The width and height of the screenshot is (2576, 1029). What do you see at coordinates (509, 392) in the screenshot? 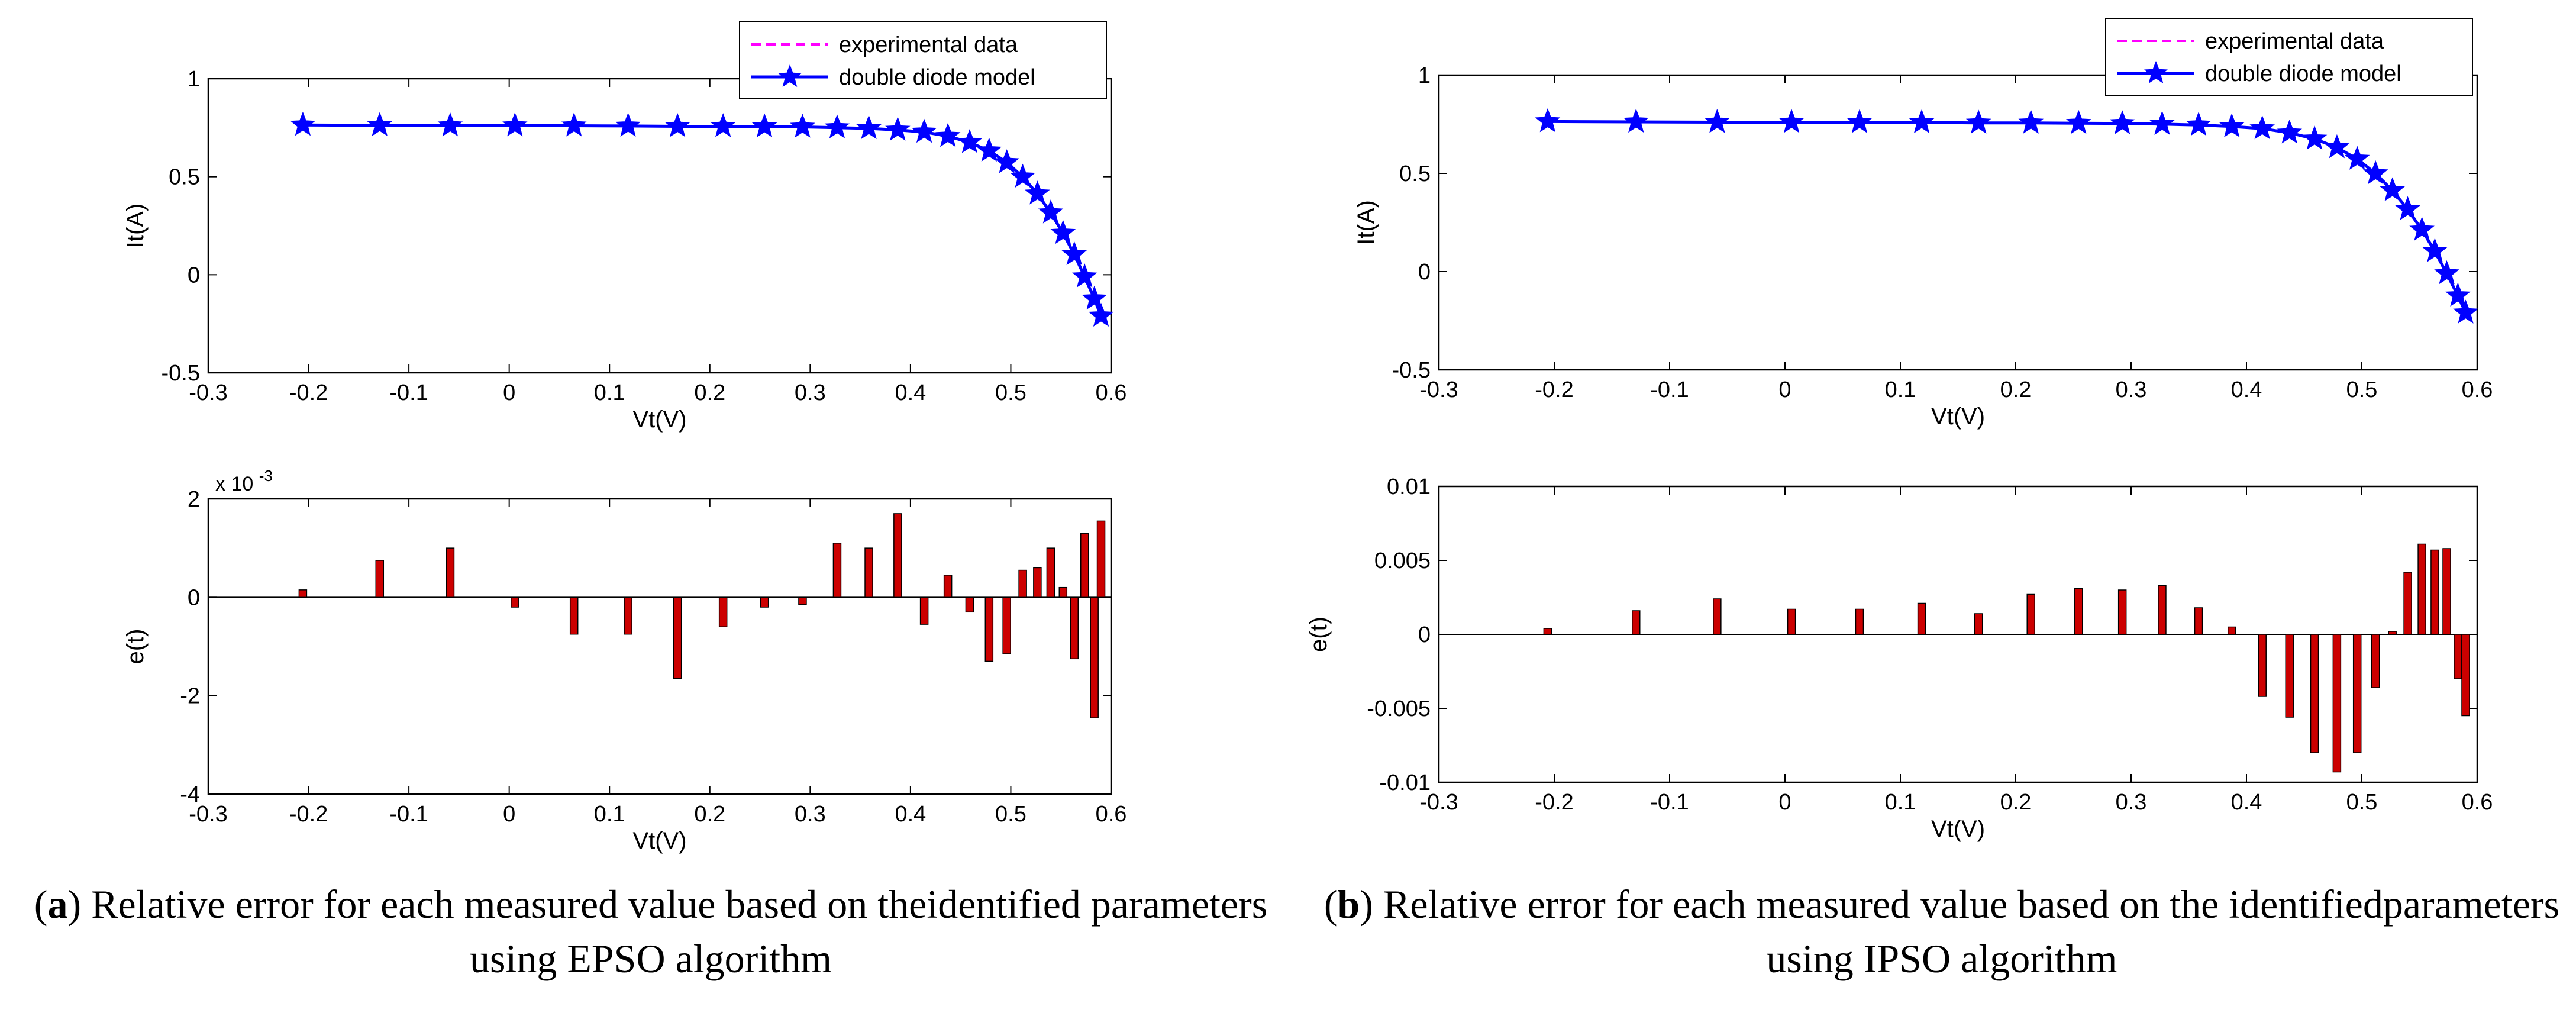
I see `x-tick-label: 0` at bounding box center [509, 392].